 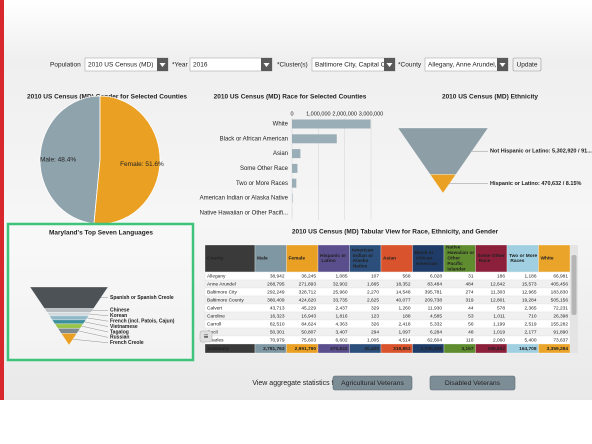 I want to click on column-header: County, so click(x=215, y=259).